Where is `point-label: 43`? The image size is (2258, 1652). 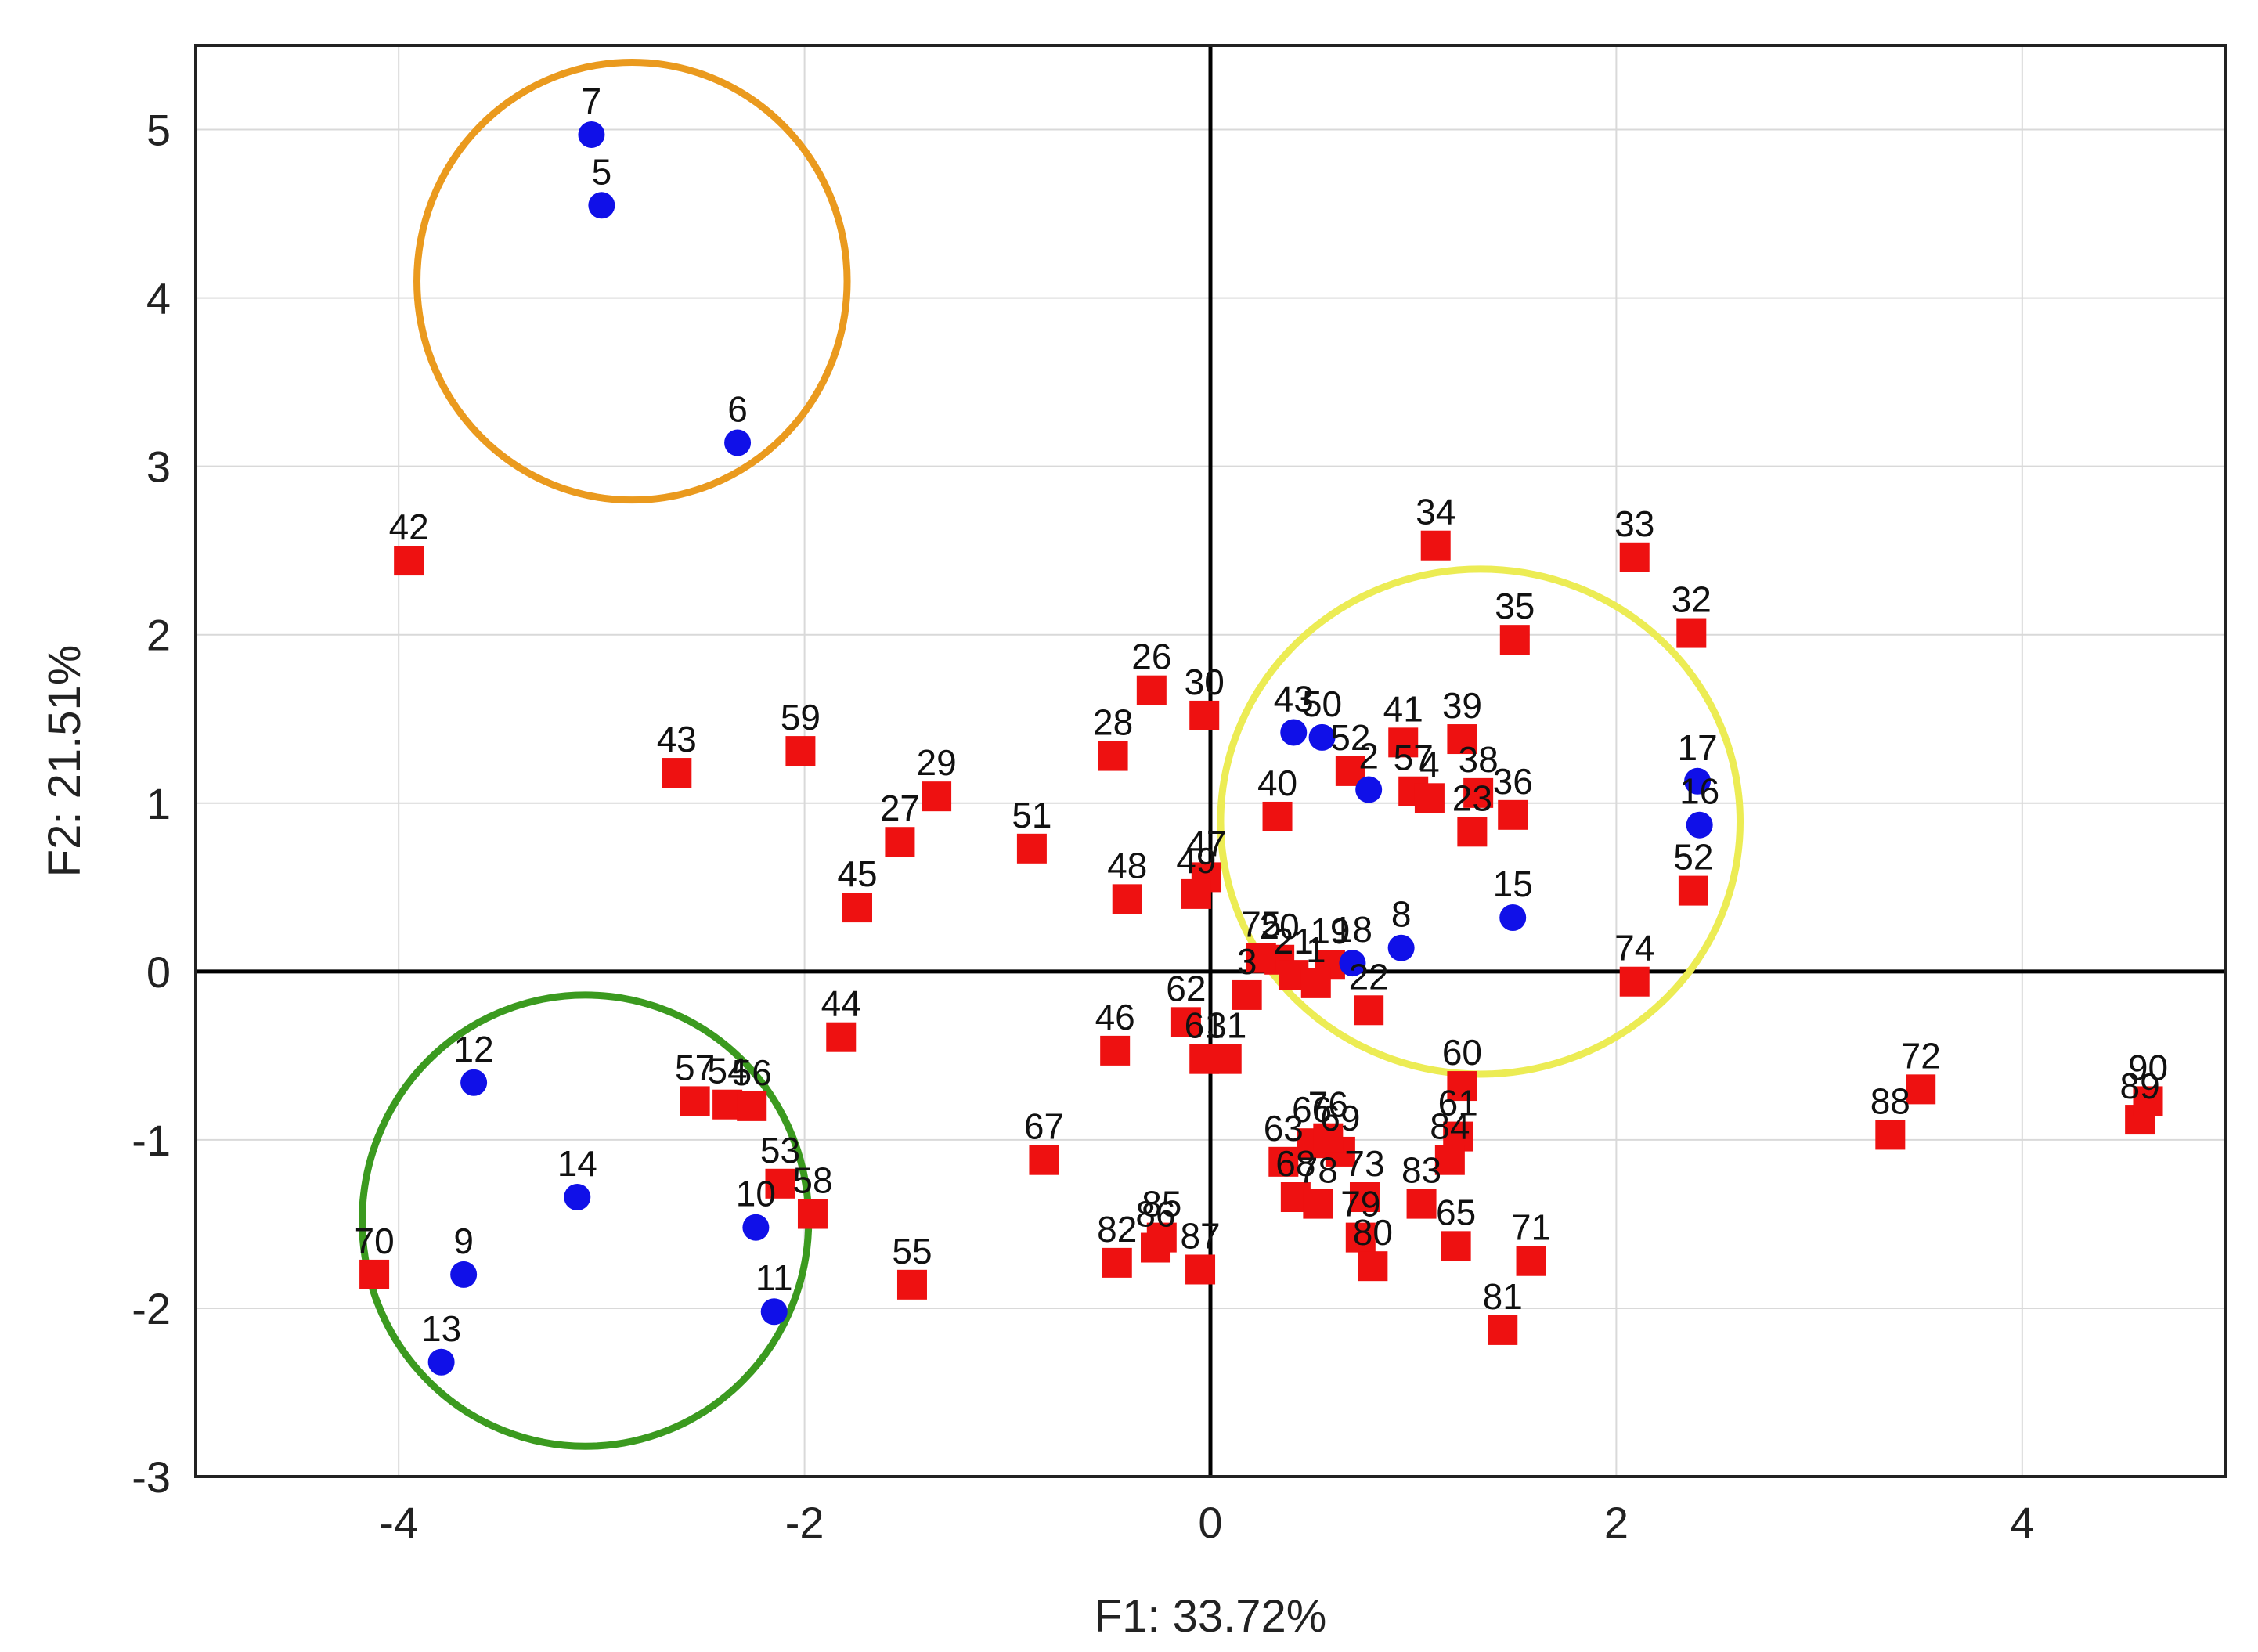 point-label: 43 is located at coordinates (1294, 698).